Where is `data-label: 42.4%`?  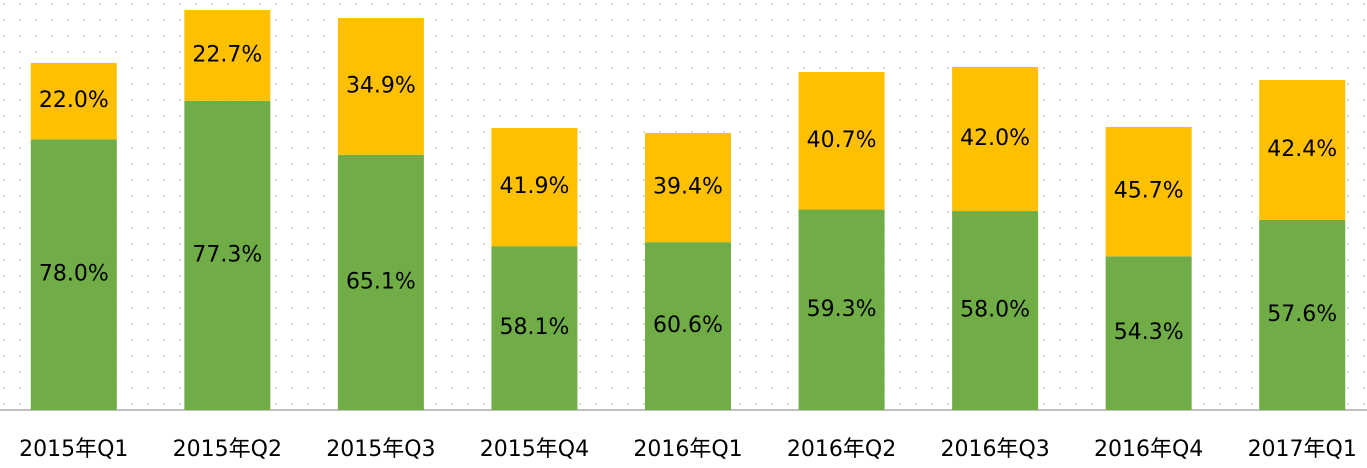 data-label: 42.4% is located at coordinates (1302, 149).